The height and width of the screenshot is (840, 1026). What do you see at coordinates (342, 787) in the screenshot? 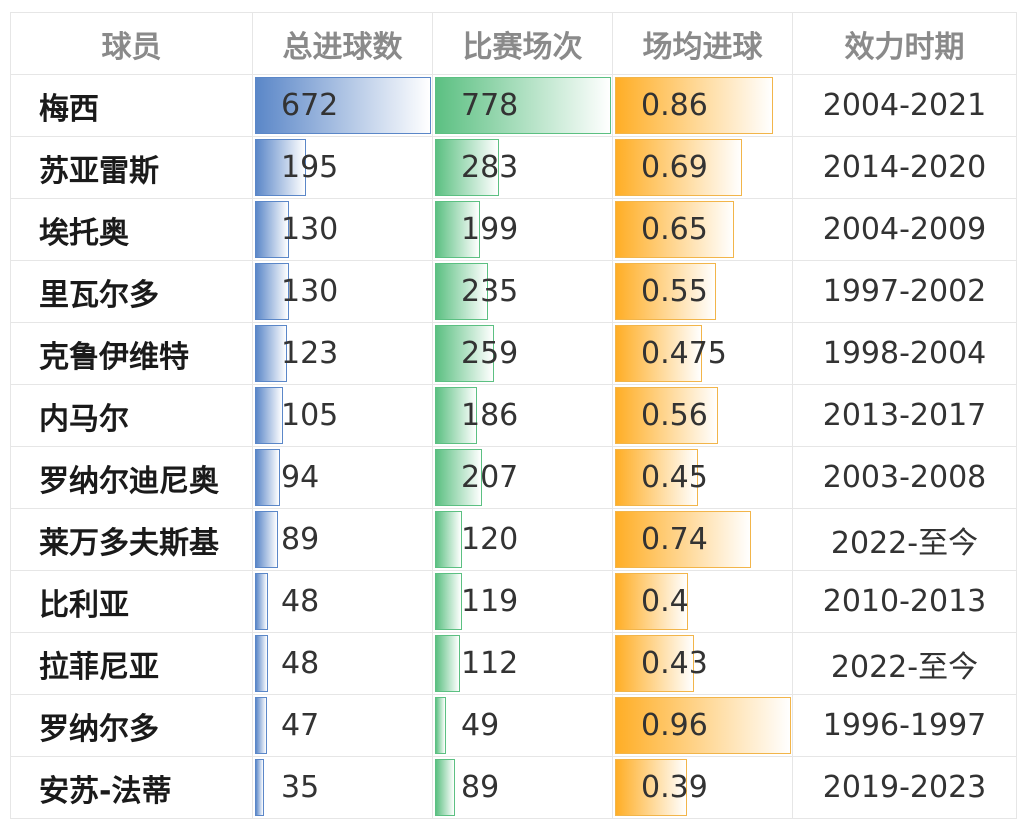
I see `goals-cell: 35` at bounding box center [342, 787].